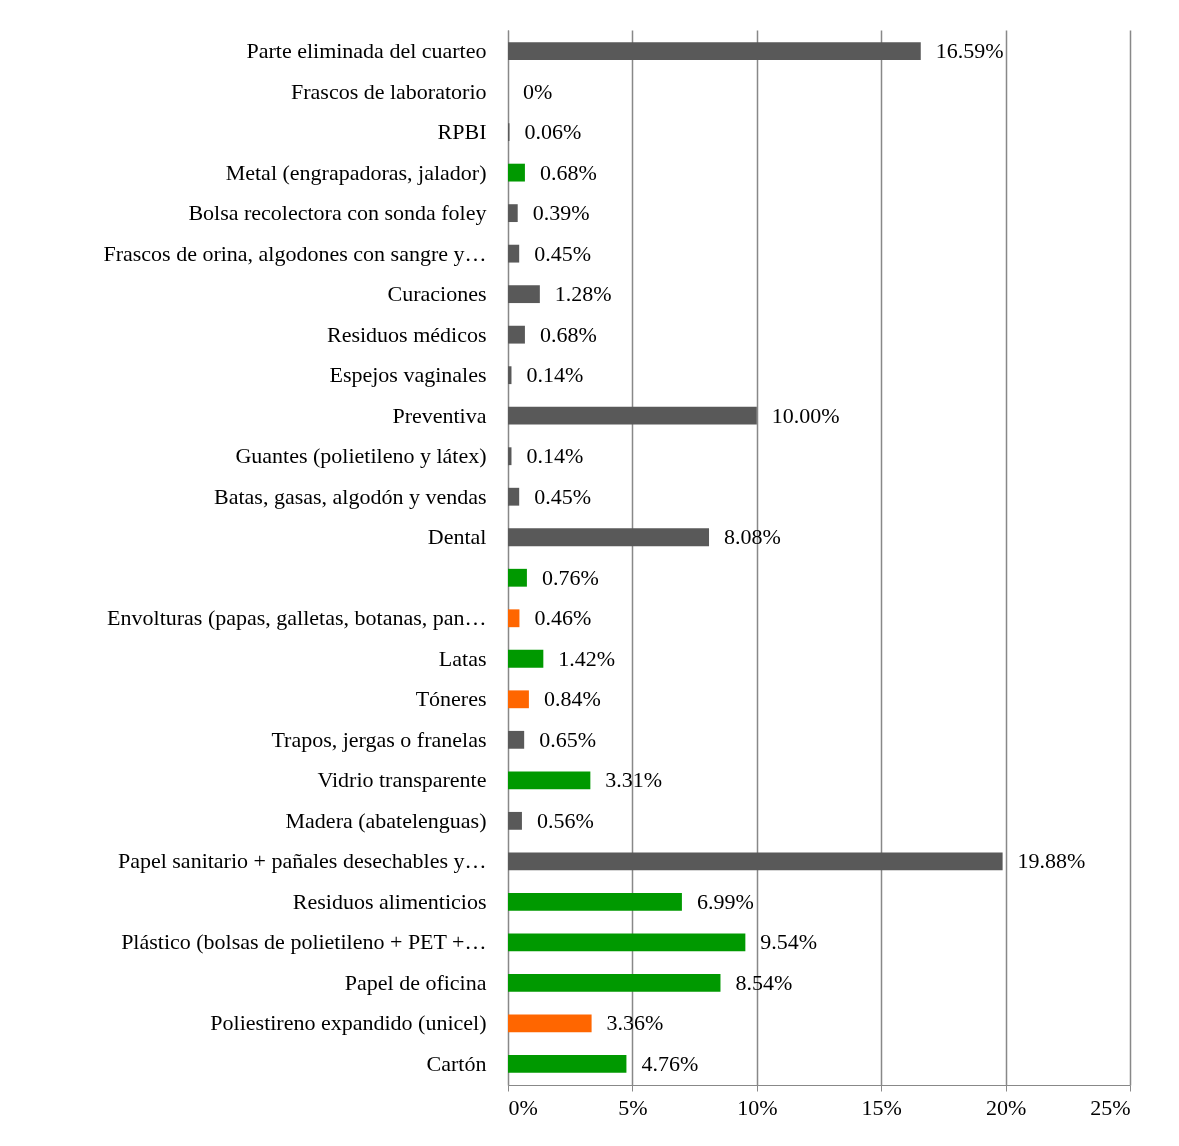 The height and width of the screenshot is (1146, 1179). I want to click on y-tick-label: Preventiva, so click(439, 415).